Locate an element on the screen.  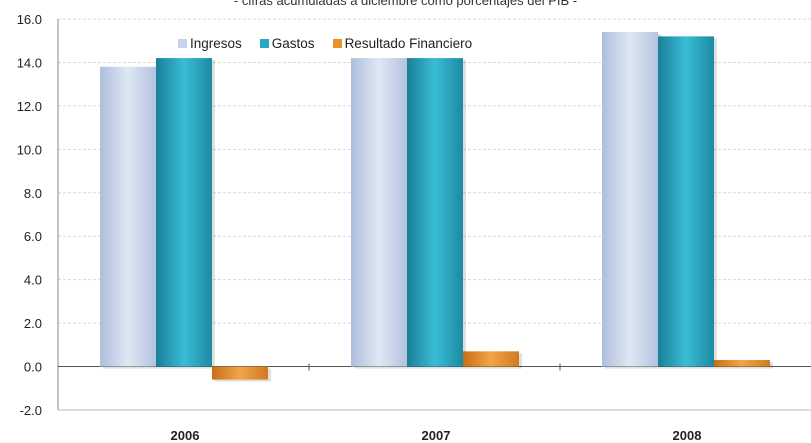
legend-swatch-ingresos is located at coordinates (182, 43).